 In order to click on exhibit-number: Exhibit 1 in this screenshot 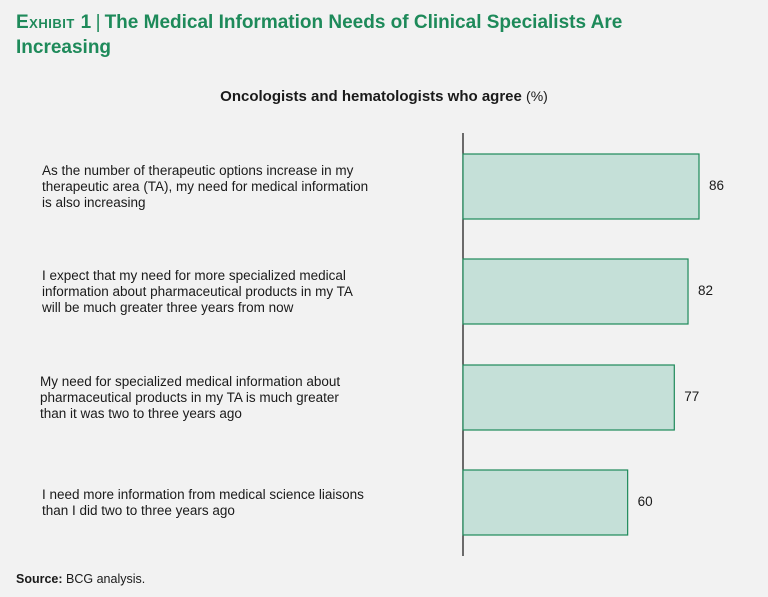, I will do `click(54, 22)`.